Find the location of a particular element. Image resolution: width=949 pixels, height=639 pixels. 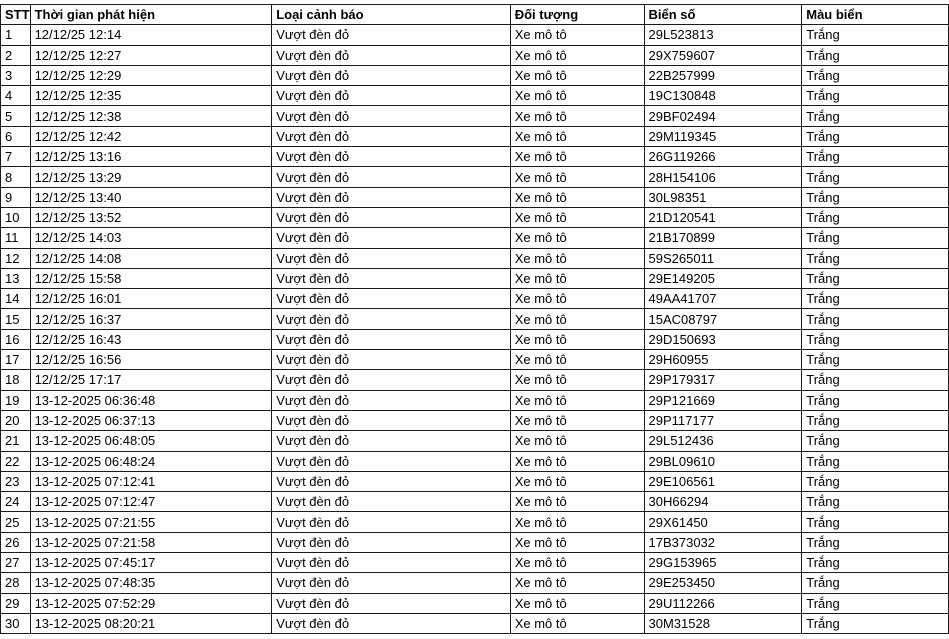

stt-cell: 13 is located at coordinates (15, 278).